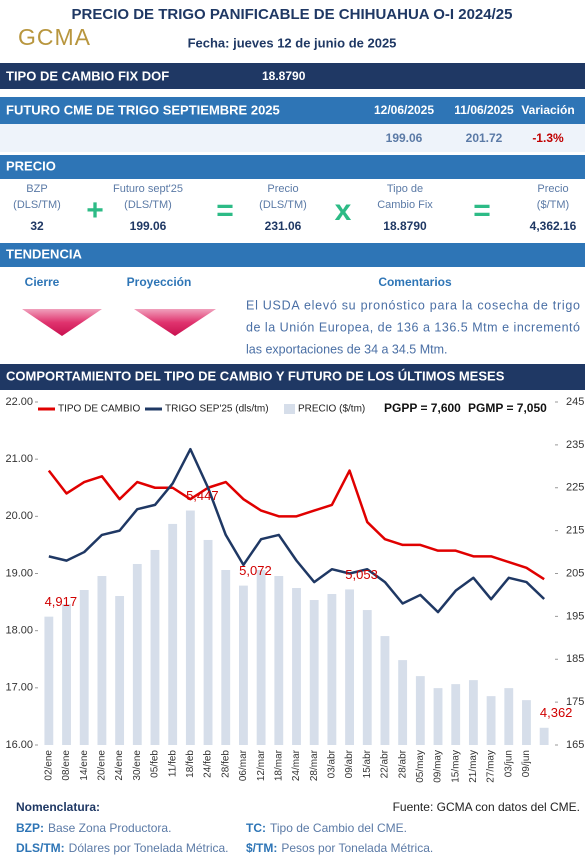  Describe the element at coordinates (19, 688) in the screenshot. I see `y-tick-label: 17.00` at that location.